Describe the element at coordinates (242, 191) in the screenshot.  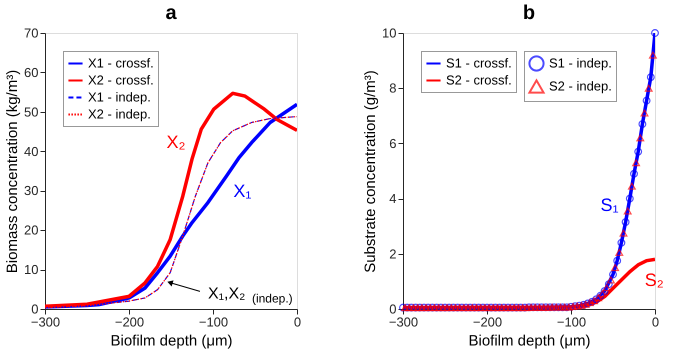
I see `annotation: X₁` at that location.